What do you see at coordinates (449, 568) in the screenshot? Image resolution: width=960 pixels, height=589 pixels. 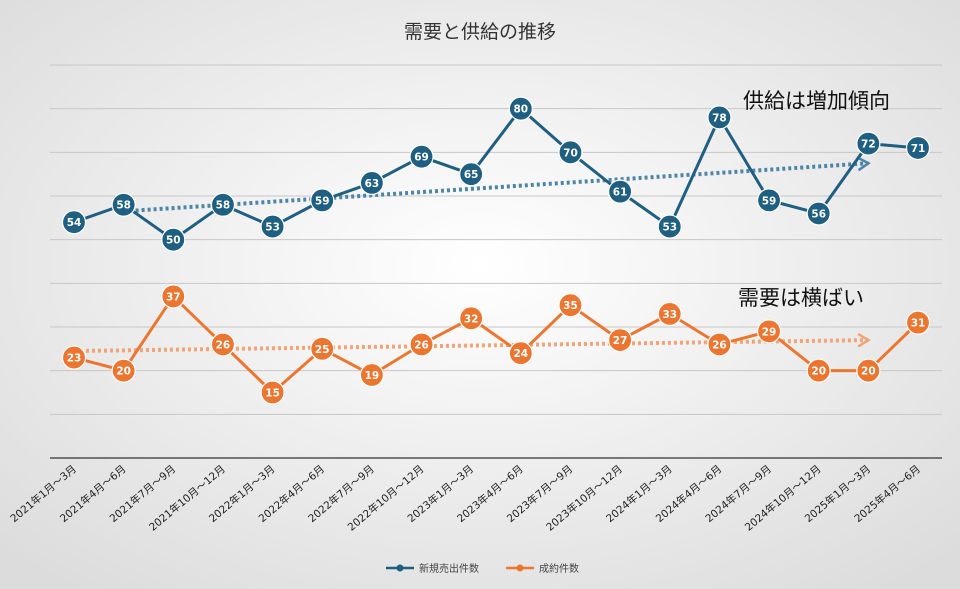 I see `legend-label: 新規売出件数` at bounding box center [449, 568].